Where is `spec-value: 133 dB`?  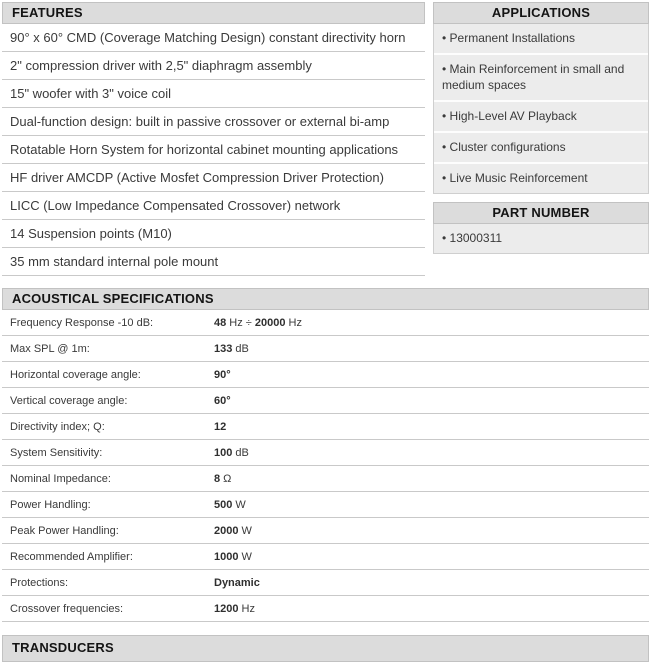 spec-value: 133 dB is located at coordinates (231, 349).